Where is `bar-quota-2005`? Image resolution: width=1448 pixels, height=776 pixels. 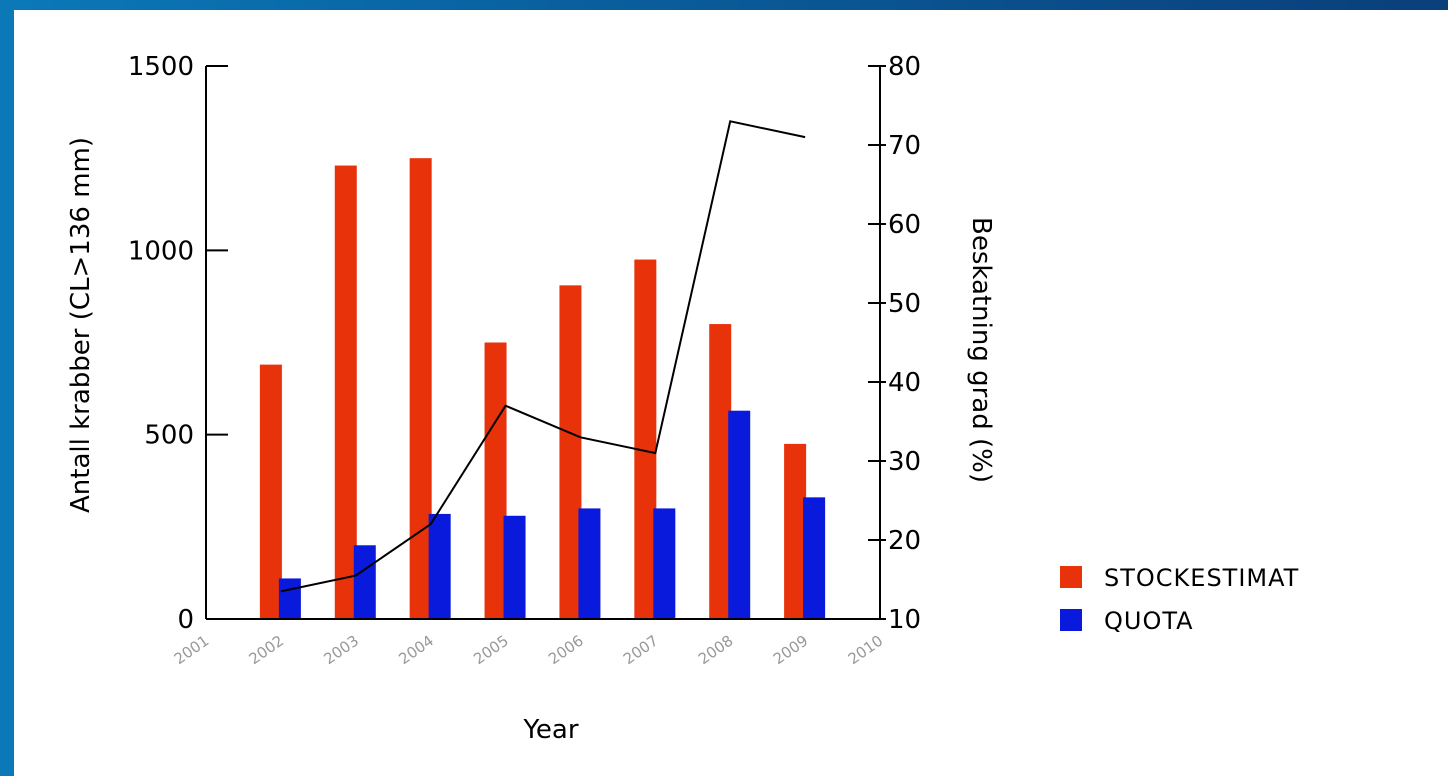 bar-quota-2005 is located at coordinates (514, 567).